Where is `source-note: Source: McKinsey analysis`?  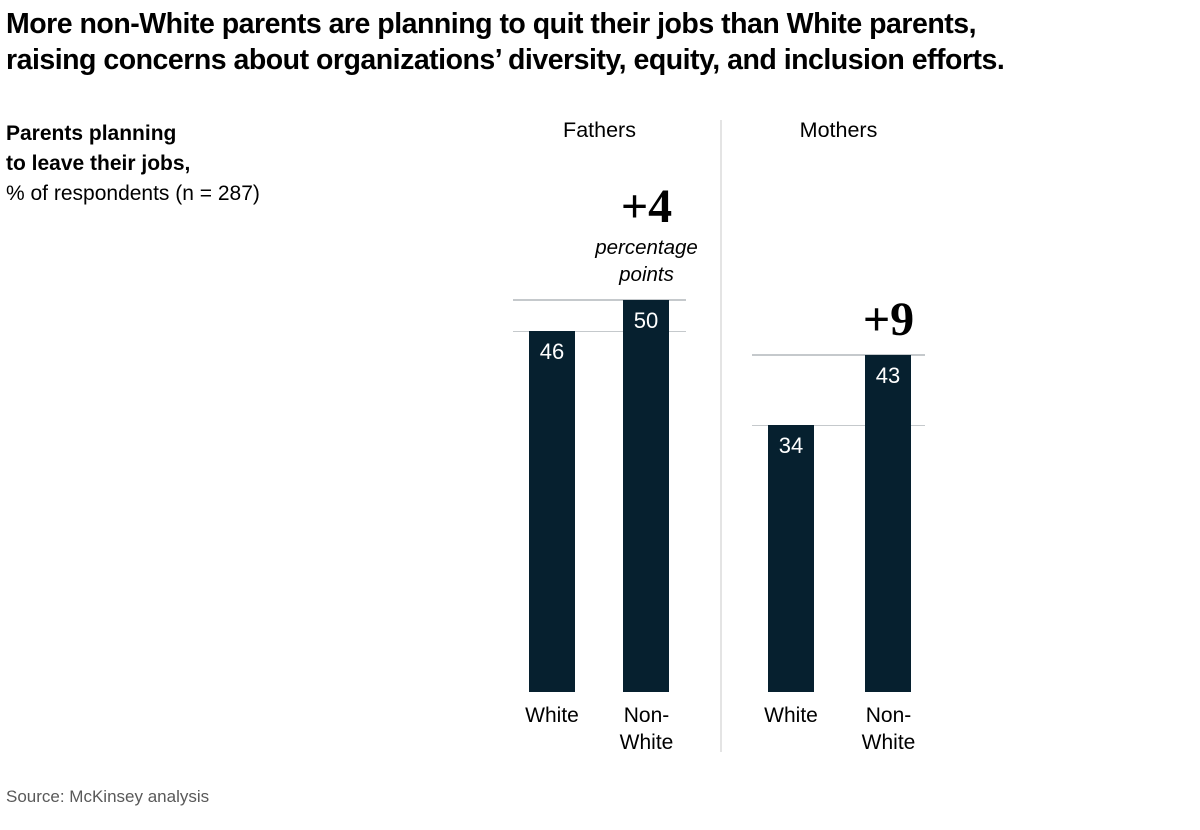 source-note: Source: McKinsey analysis is located at coordinates (108, 796).